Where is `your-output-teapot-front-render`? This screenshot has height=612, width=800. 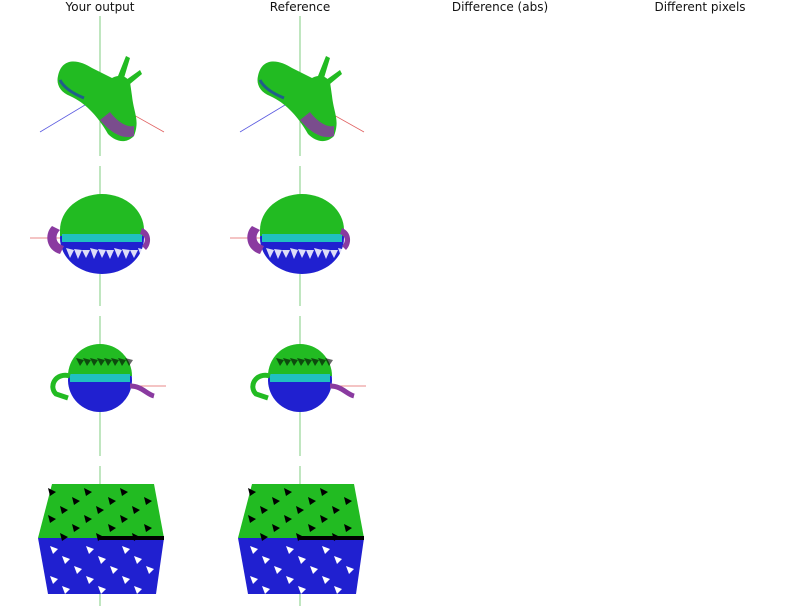 your-output-teapot-front-render is located at coordinates (100, 386).